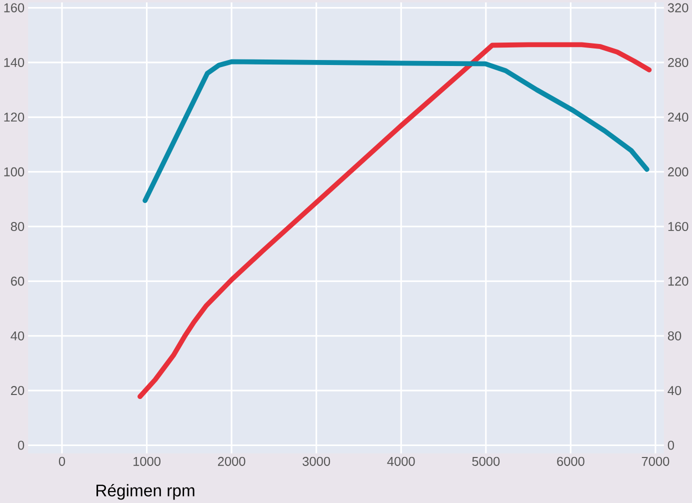 This screenshot has height=503, width=692. Describe the element at coordinates (486, 461) in the screenshot. I see `x-tick-label: 5000` at that location.